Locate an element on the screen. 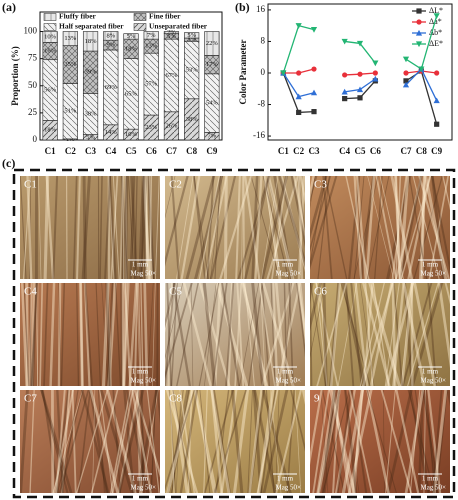  value-label: 10% is located at coordinates (50, 36).